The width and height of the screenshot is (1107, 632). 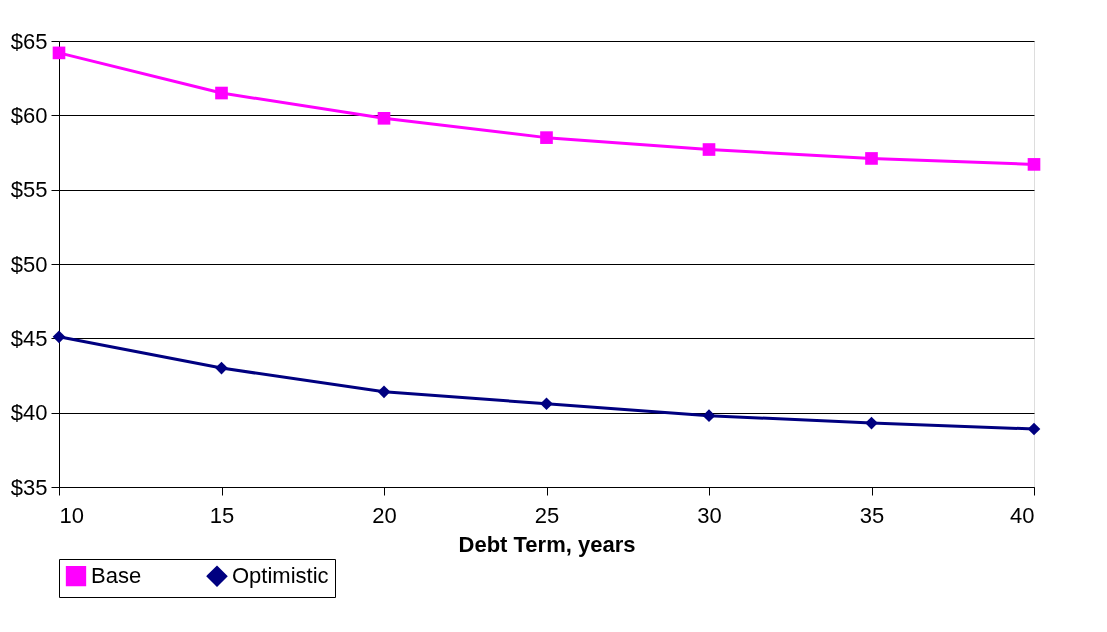 What do you see at coordinates (29, 264) in the screenshot?
I see `y-tick-label: $50` at bounding box center [29, 264].